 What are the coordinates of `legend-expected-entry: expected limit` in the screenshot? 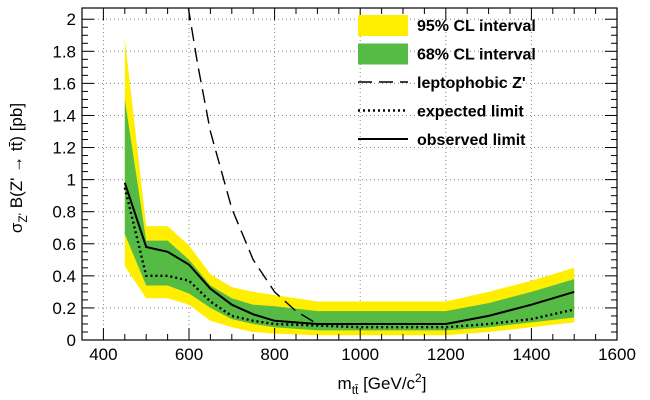 It's located at (441, 112).